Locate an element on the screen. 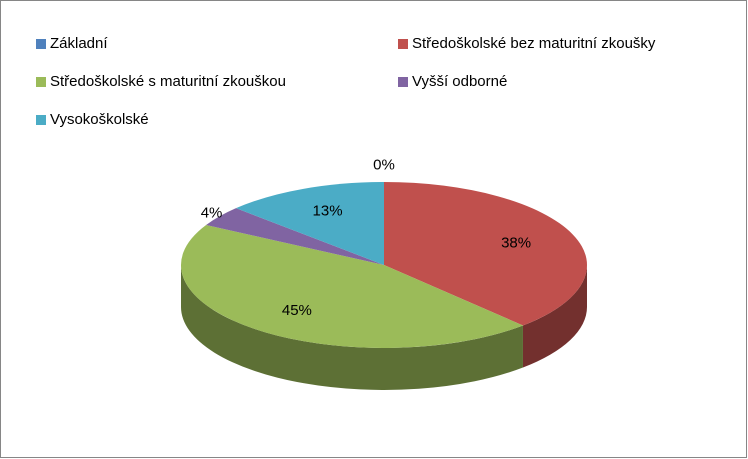 The height and width of the screenshot is (459, 748). legend-label: Základní is located at coordinates (79, 43).